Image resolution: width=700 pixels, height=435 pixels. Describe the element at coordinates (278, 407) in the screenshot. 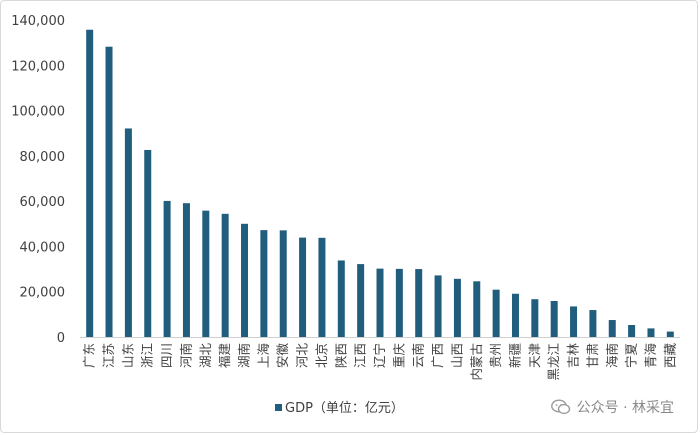

I see `legend-swatch` at that location.